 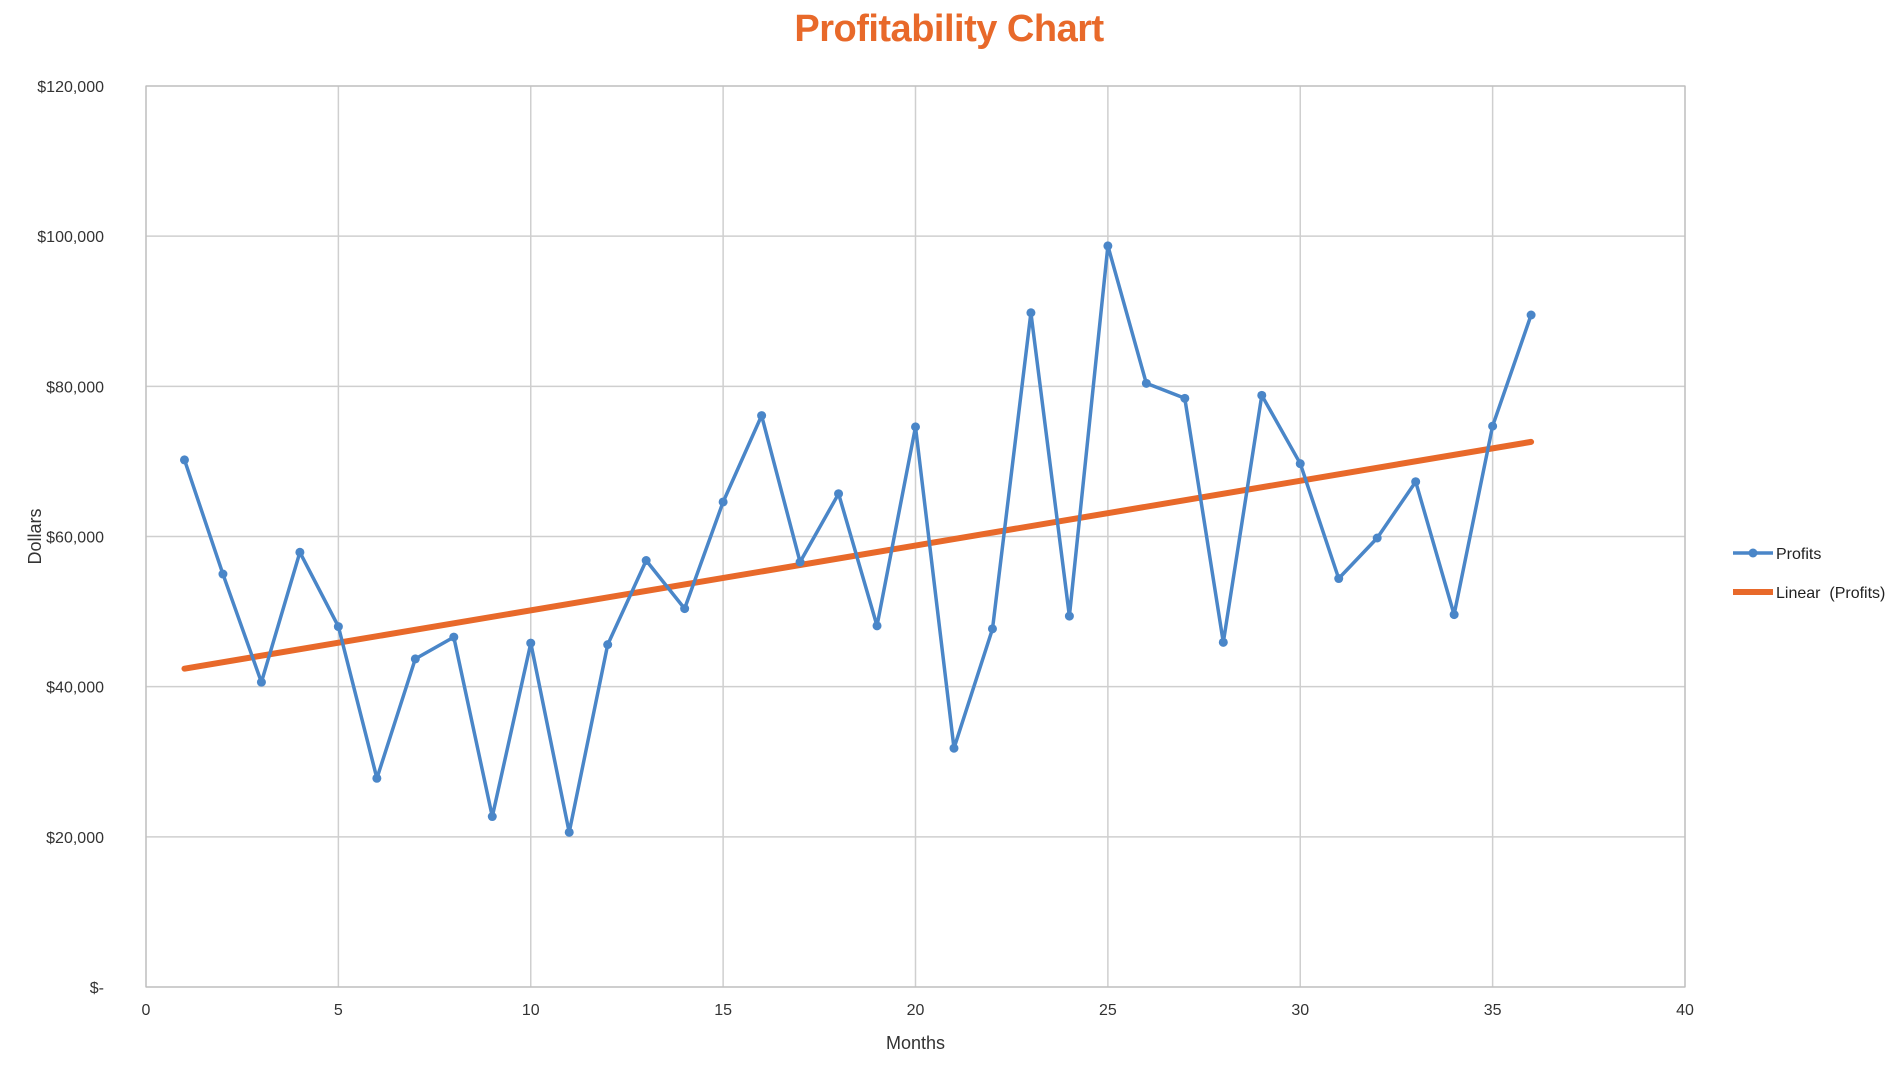 What do you see at coordinates (146, 1010) in the screenshot?
I see `x-tick-label: 0` at bounding box center [146, 1010].